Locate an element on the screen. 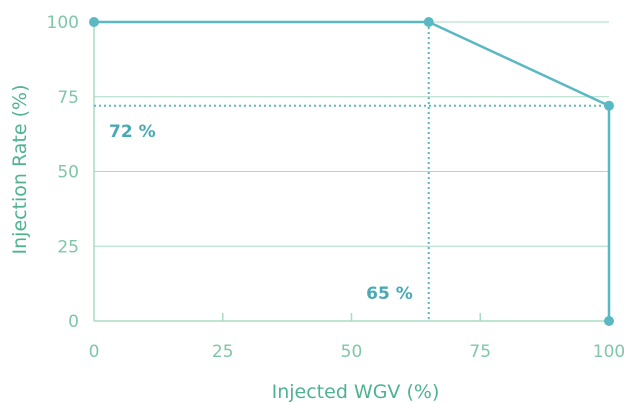  x-tick-label-75: 75 is located at coordinates (480, 352).